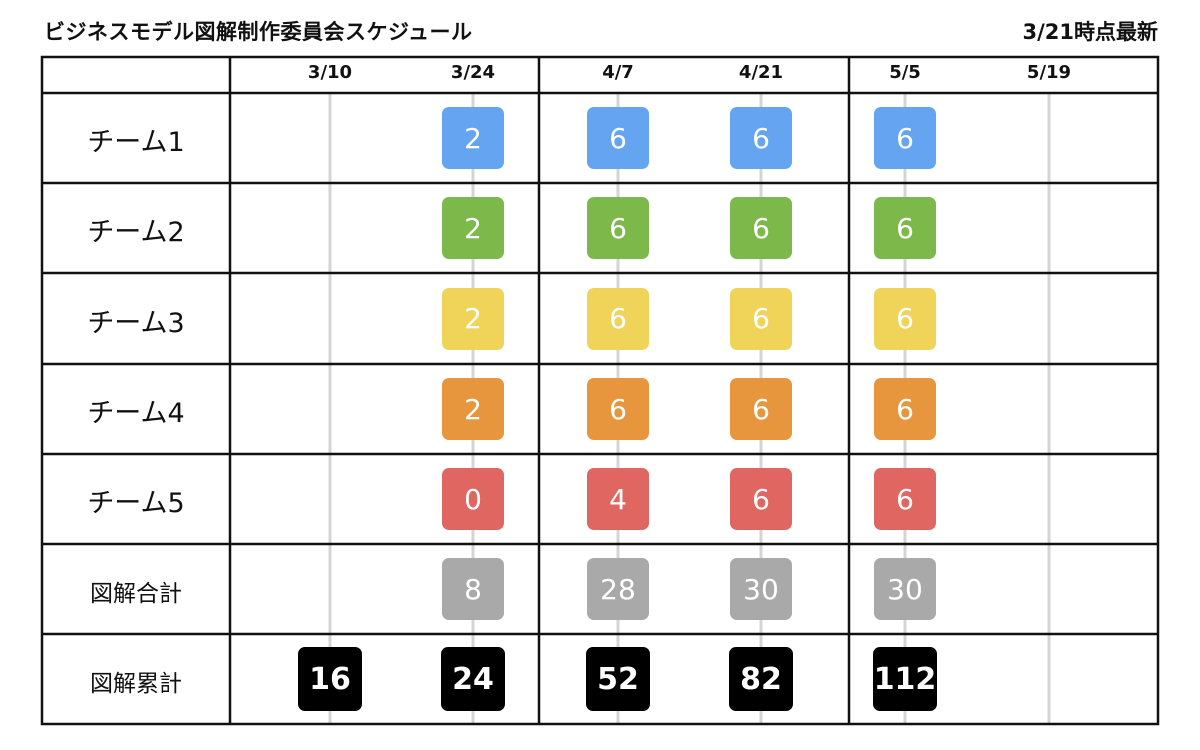 Image resolution: width=1200 pixels, height=750 pixels. What do you see at coordinates (618, 499) in the screenshot?
I see `count-badge: 4` at bounding box center [618, 499].